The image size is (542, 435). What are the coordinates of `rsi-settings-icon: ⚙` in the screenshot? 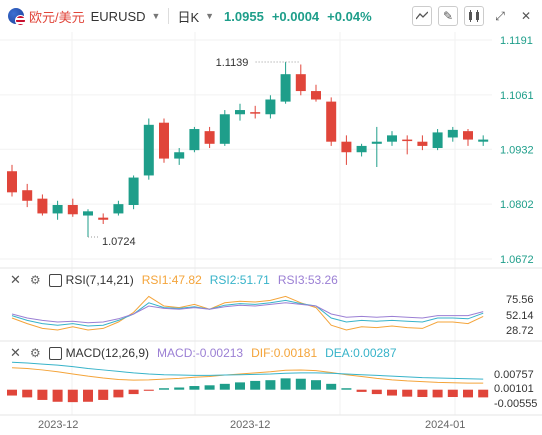 It's located at (35, 280).